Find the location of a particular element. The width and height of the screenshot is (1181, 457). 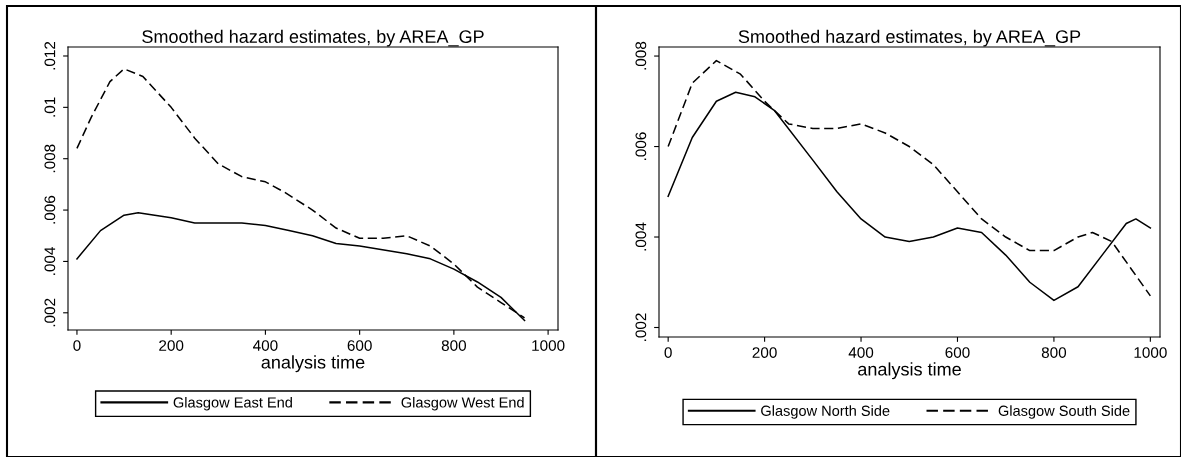

y-tick-label: .012 is located at coordinates (50, 55).